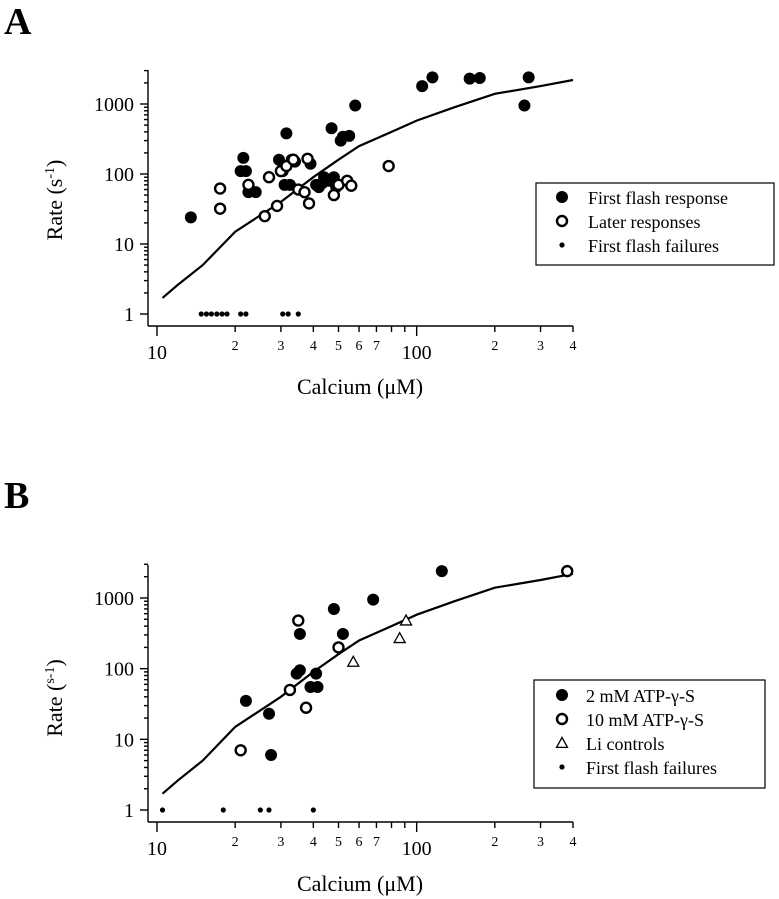 This screenshot has width=779, height=899. I want to click on x-minor-tick-label: 5, so click(338, 346).